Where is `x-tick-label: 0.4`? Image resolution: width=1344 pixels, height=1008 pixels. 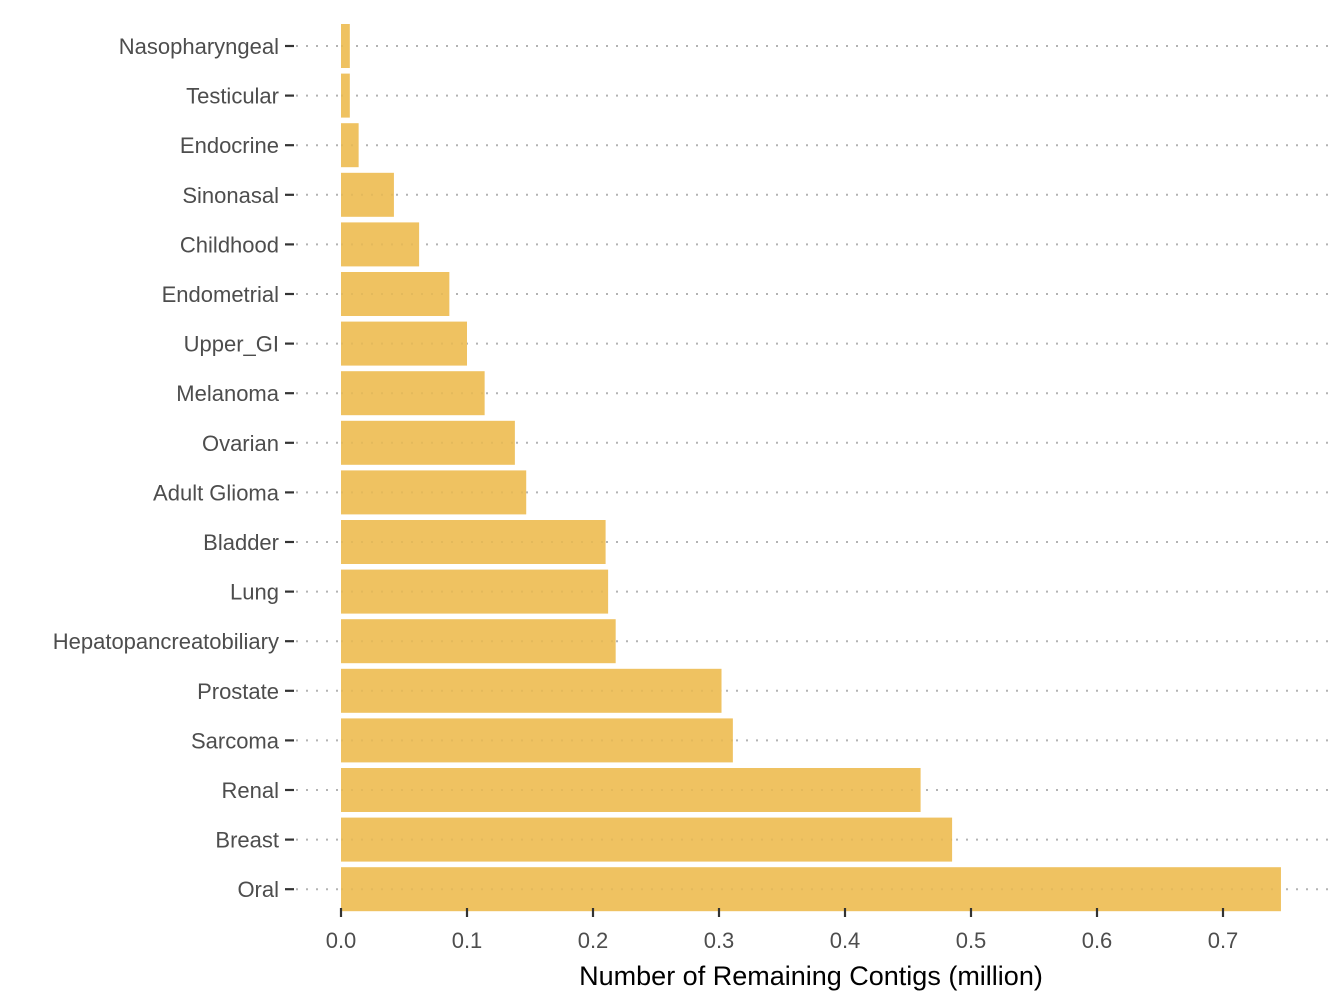
x-tick-label: 0.4 is located at coordinates (845, 940).